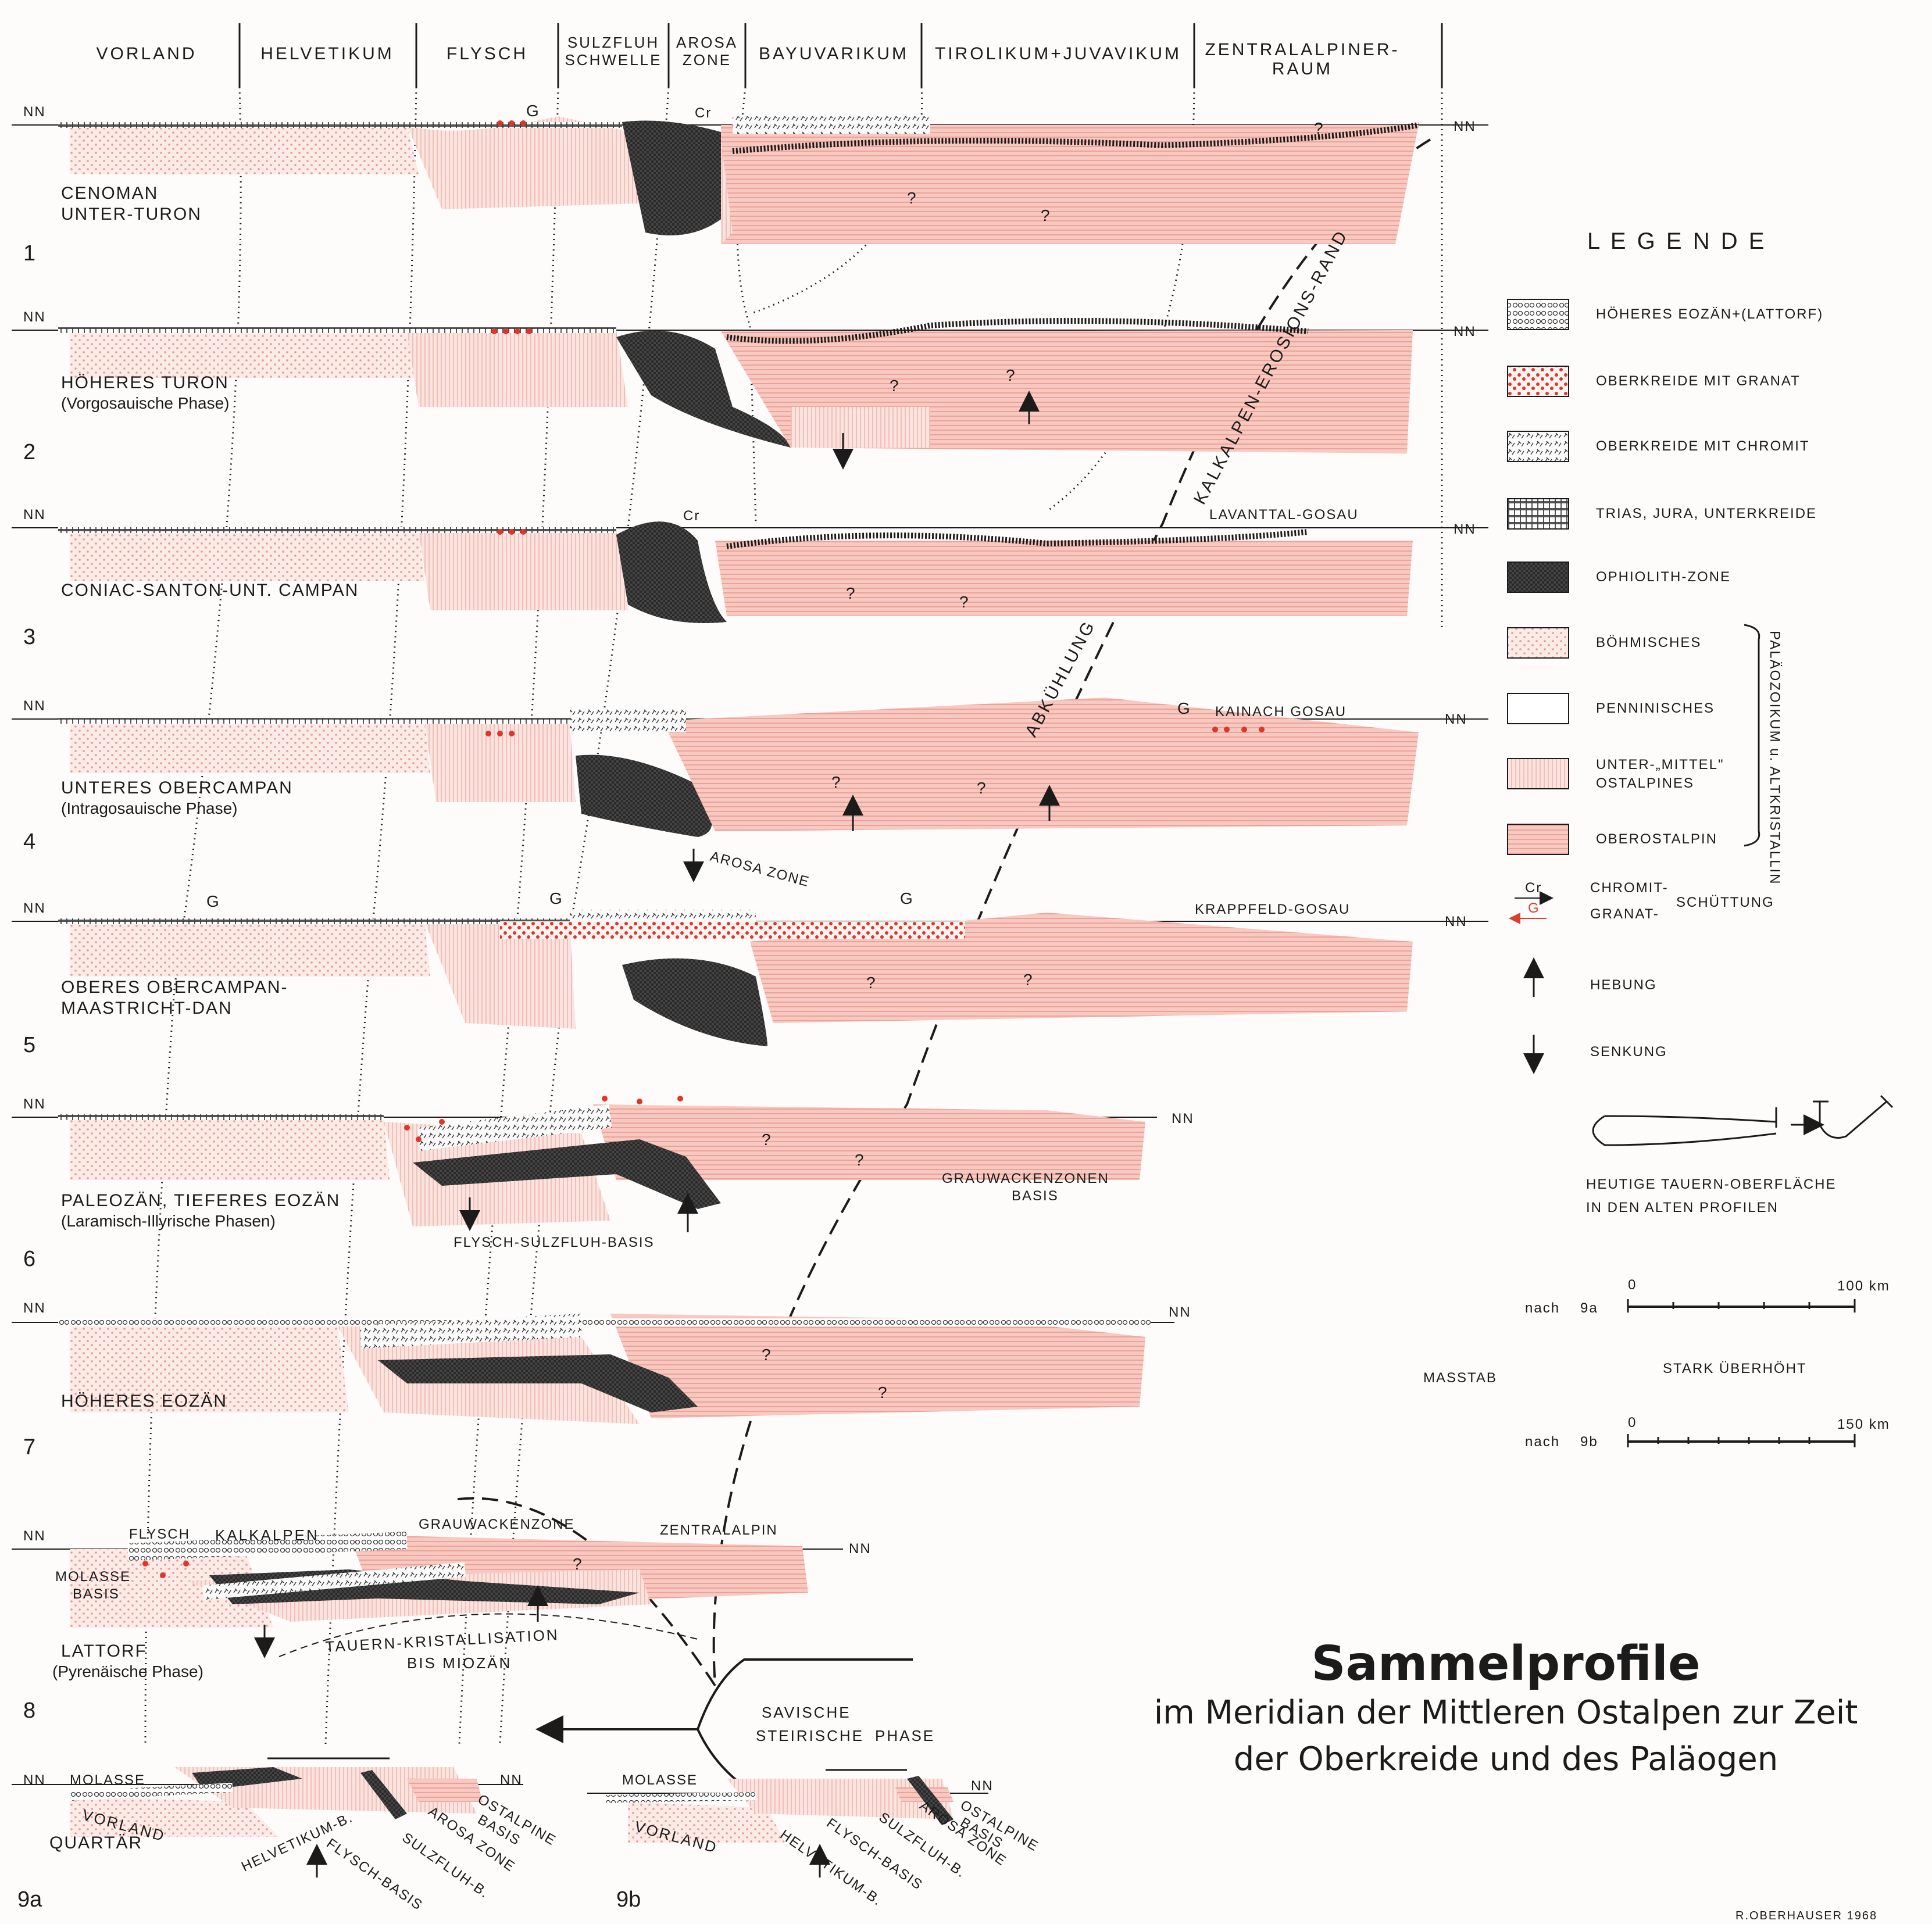 Image resolution: width=1932 pixels, height=1924 pixels. What do you see at coordinates (1538, 514) in the screenshot?
I see `legend-swatch-trias` at bounding box center [1538, 514].